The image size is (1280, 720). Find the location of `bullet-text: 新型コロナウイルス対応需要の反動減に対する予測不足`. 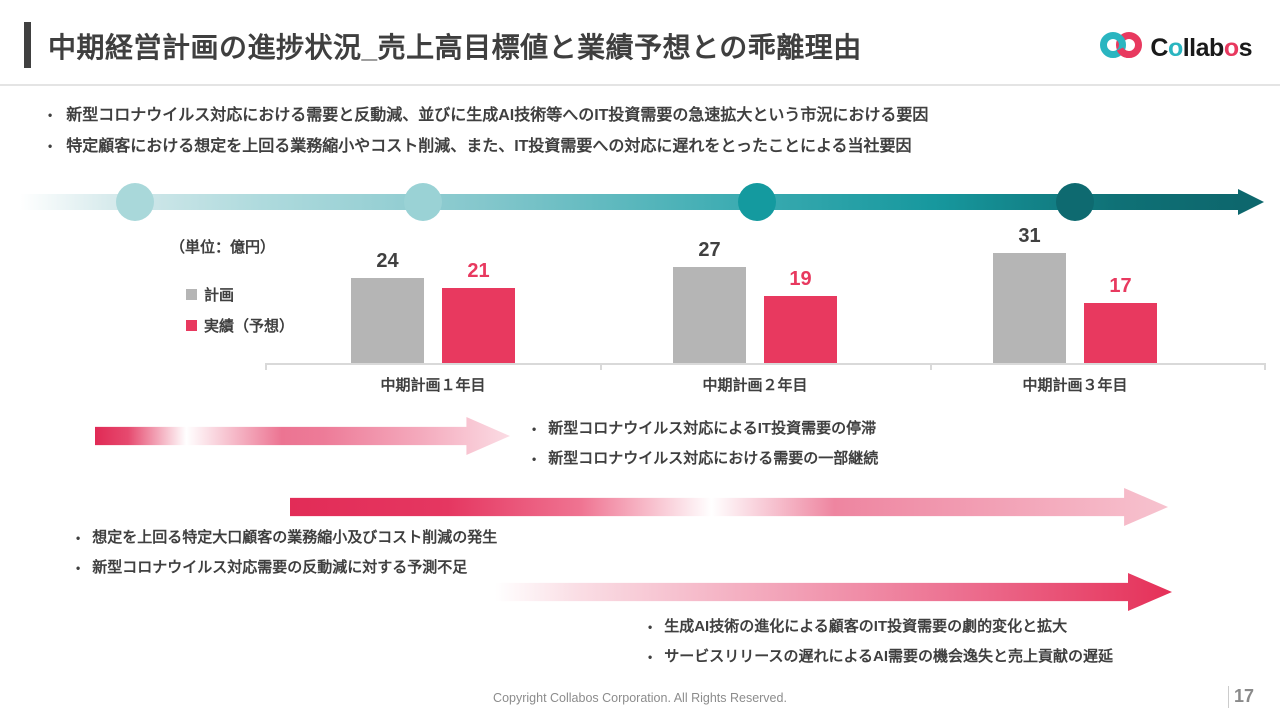

bullet-text: 新型コロナウイルス対応需要の反動減に対する予測不足 is located at coordinates (280, 567).